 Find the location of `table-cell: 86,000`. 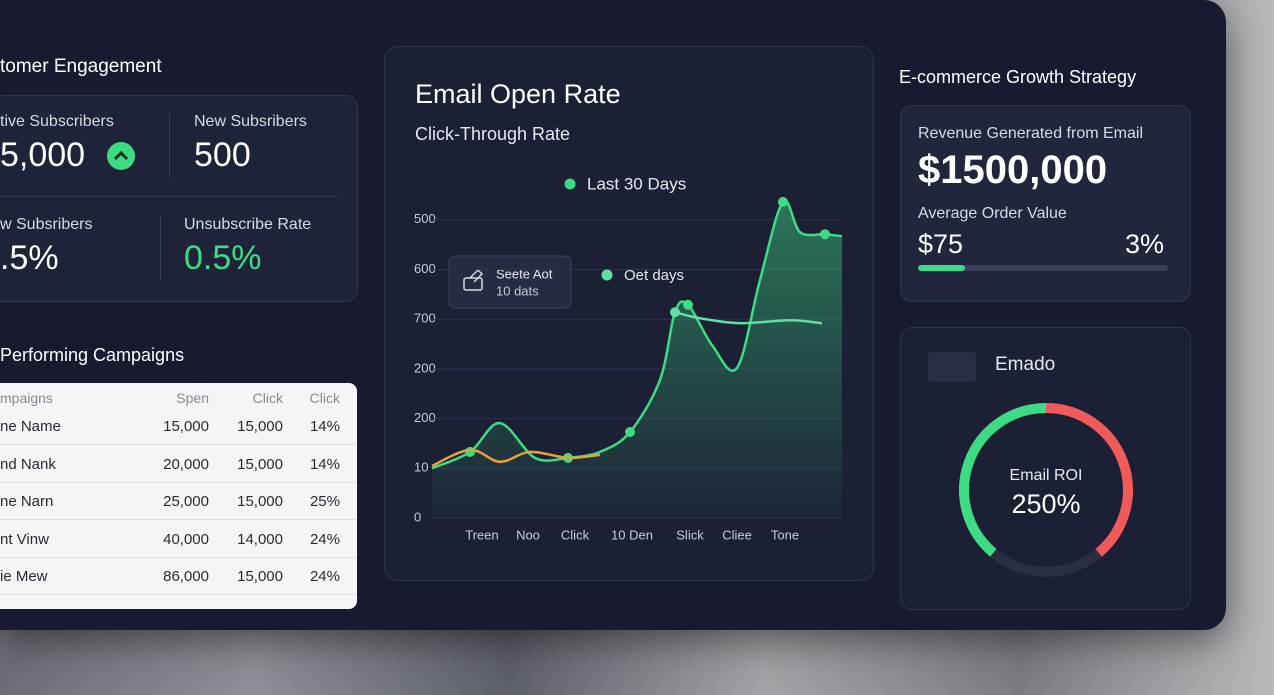

table-cell: 86,000 is located at coordinates (186, 576).